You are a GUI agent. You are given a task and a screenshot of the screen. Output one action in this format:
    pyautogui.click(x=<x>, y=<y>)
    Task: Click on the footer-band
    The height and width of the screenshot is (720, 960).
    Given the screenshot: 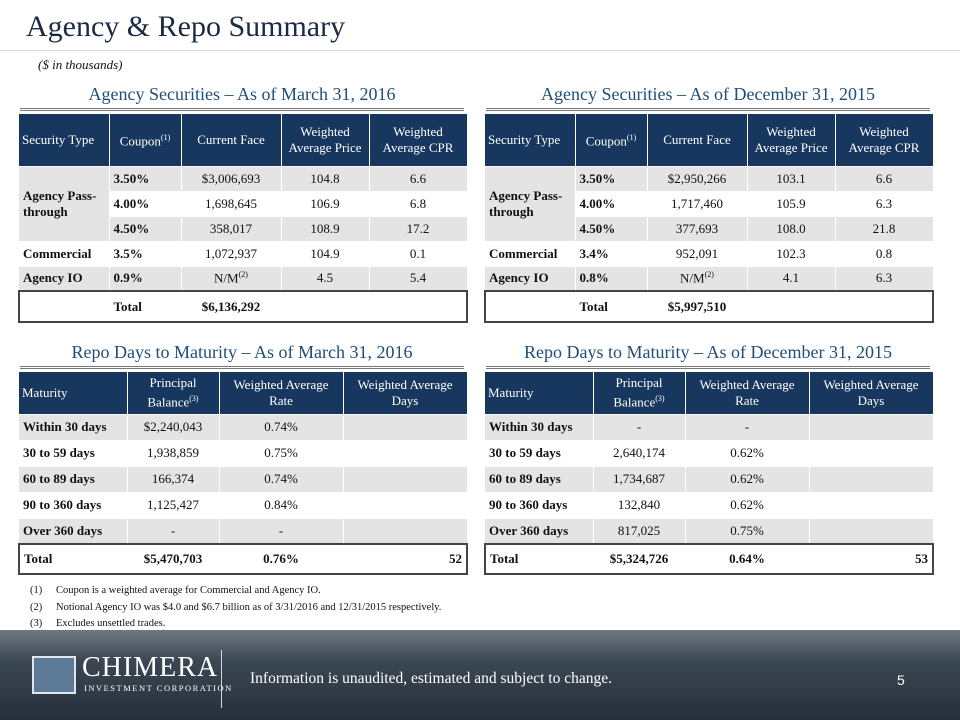 What is the action you would take?
    pyautogui.click(x=480, y=675)
    